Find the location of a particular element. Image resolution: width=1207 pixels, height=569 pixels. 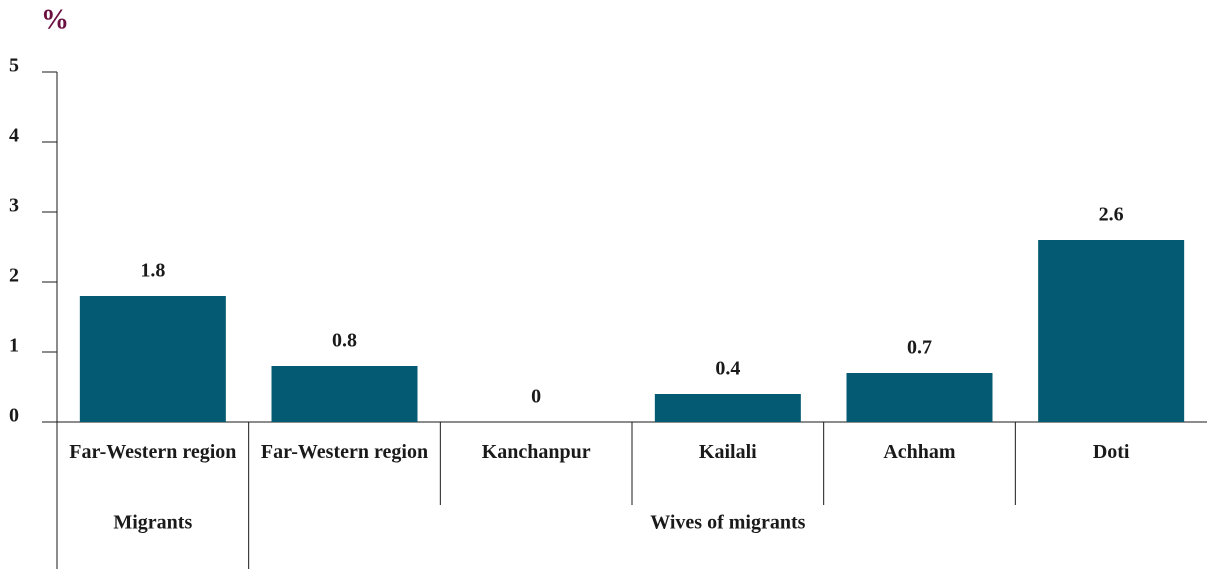

x-tick-label-box: Kailali is located at coordinates (727, 452).